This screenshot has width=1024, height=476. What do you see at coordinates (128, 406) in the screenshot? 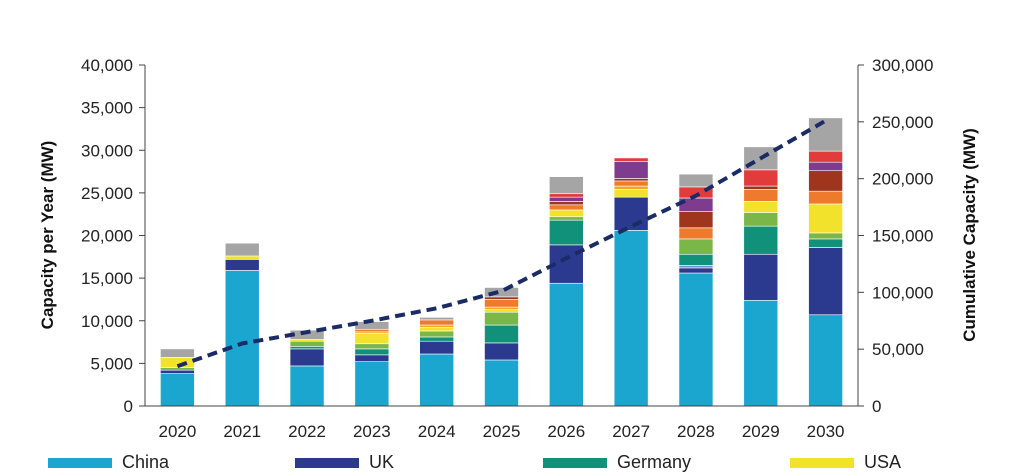
I see `left-tick-label: 0` at bounding box center [128, 406].